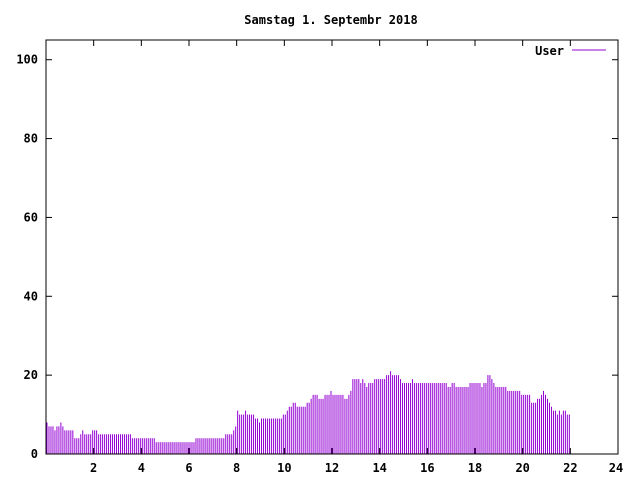 The width and height of the screenshot is (640, 480). What do you see at coordinates (308, 412) in the screenshot?
I see `bar-series` at bounding box center [308, 412].